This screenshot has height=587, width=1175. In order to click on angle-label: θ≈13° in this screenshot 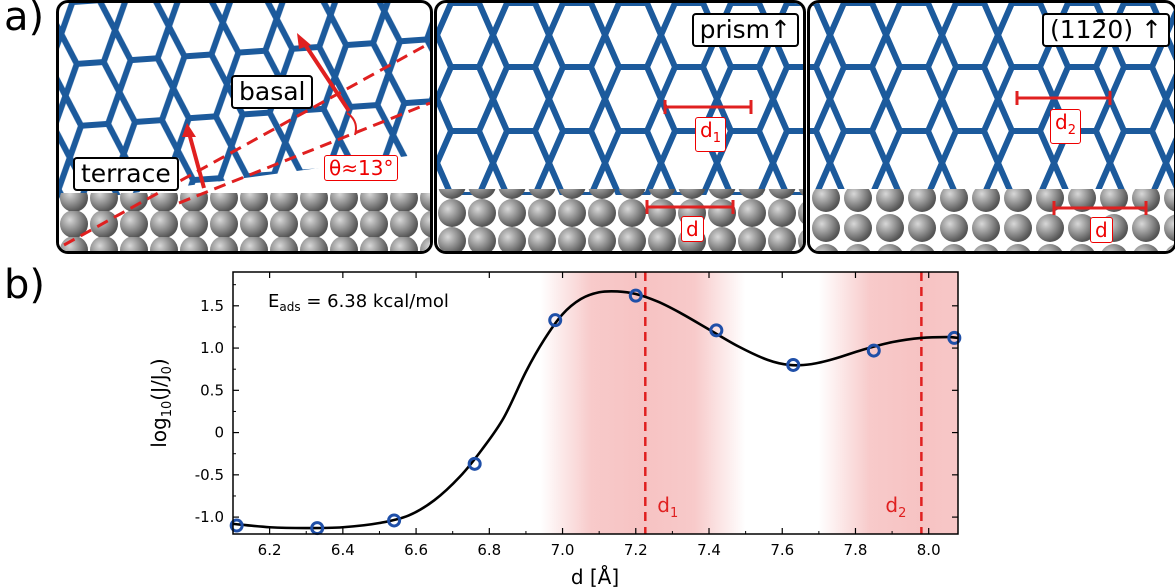, I will do `click(361, 168)`.